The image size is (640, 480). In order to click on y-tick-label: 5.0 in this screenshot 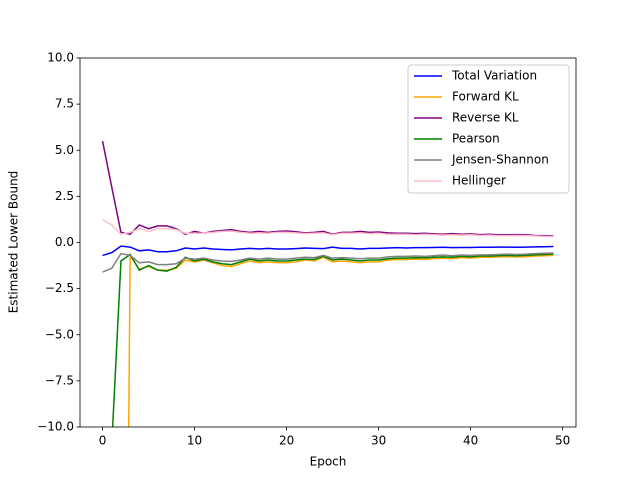, I will do `click(64, 150)`.